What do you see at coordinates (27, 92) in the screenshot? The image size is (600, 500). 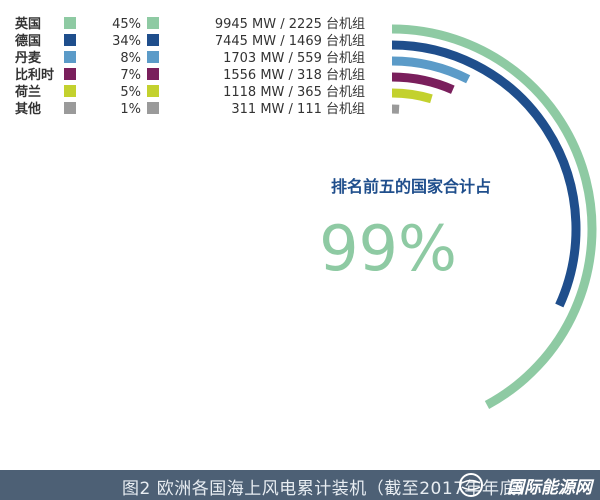 I see `legend-country-4: 荷兰` at bounding box center [27, 92].